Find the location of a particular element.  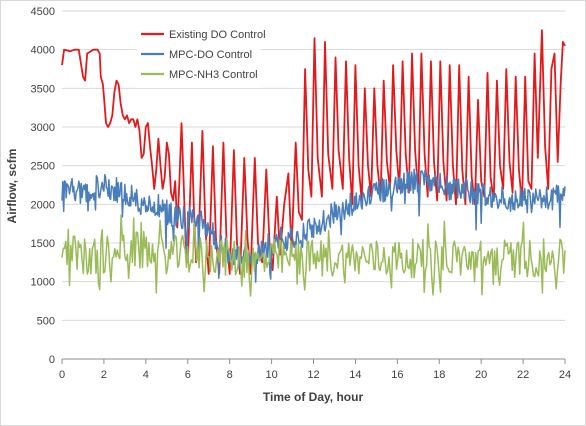

y-tick-label: 500 is located at coordinates (46, 321).